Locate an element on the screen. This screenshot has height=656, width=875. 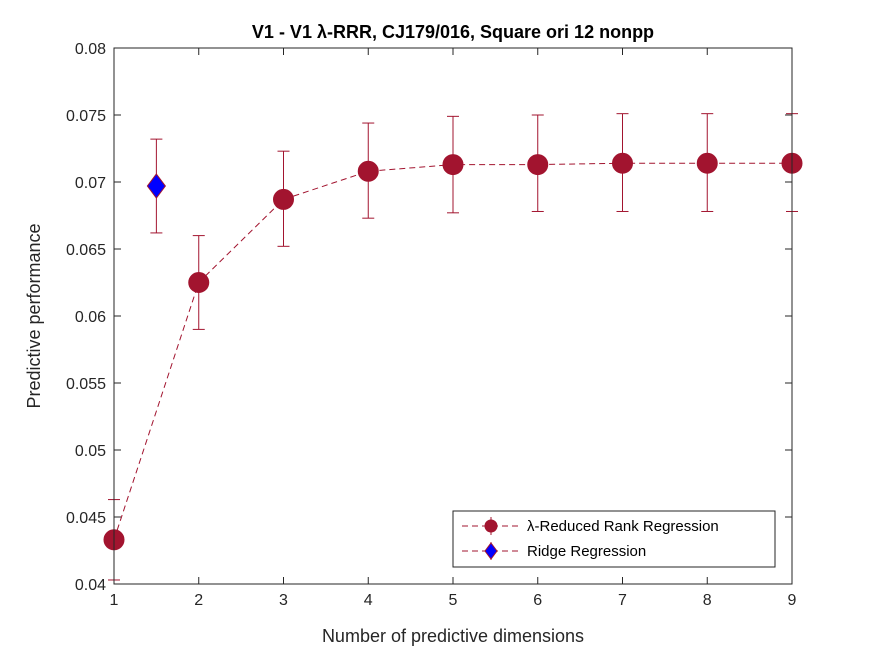
y-tick-label: 0.08 is located at coordinates (90, 49).